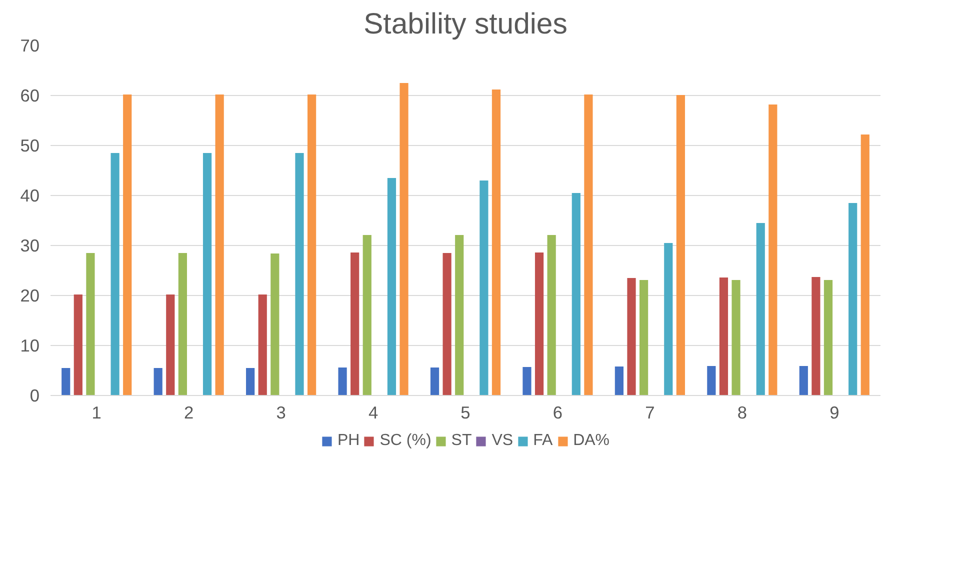 The width and height of the screenshot is (956, 586). Describe the element at coordinates (30, 46) in the screenshot. I see `y-tick-label: 70` at that location.